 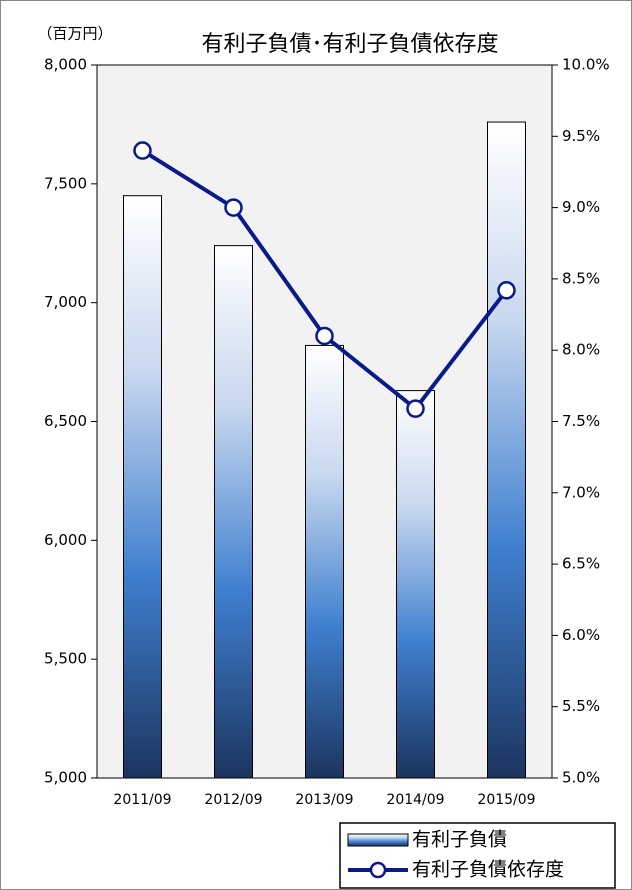 I want to click on y2-tick-label: 5.5%, so click(x=581, y=706).